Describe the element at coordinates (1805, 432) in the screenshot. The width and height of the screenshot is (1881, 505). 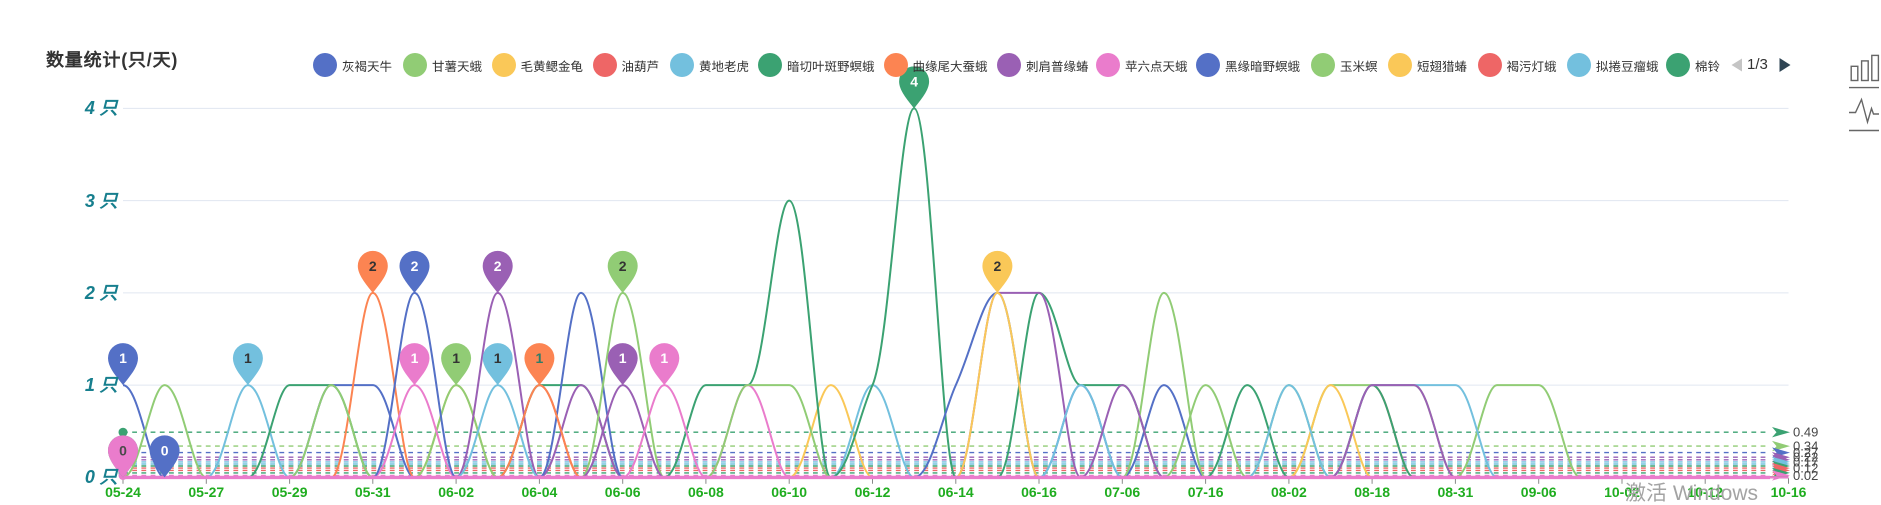
I see `svg-text: 0.49` at that location.